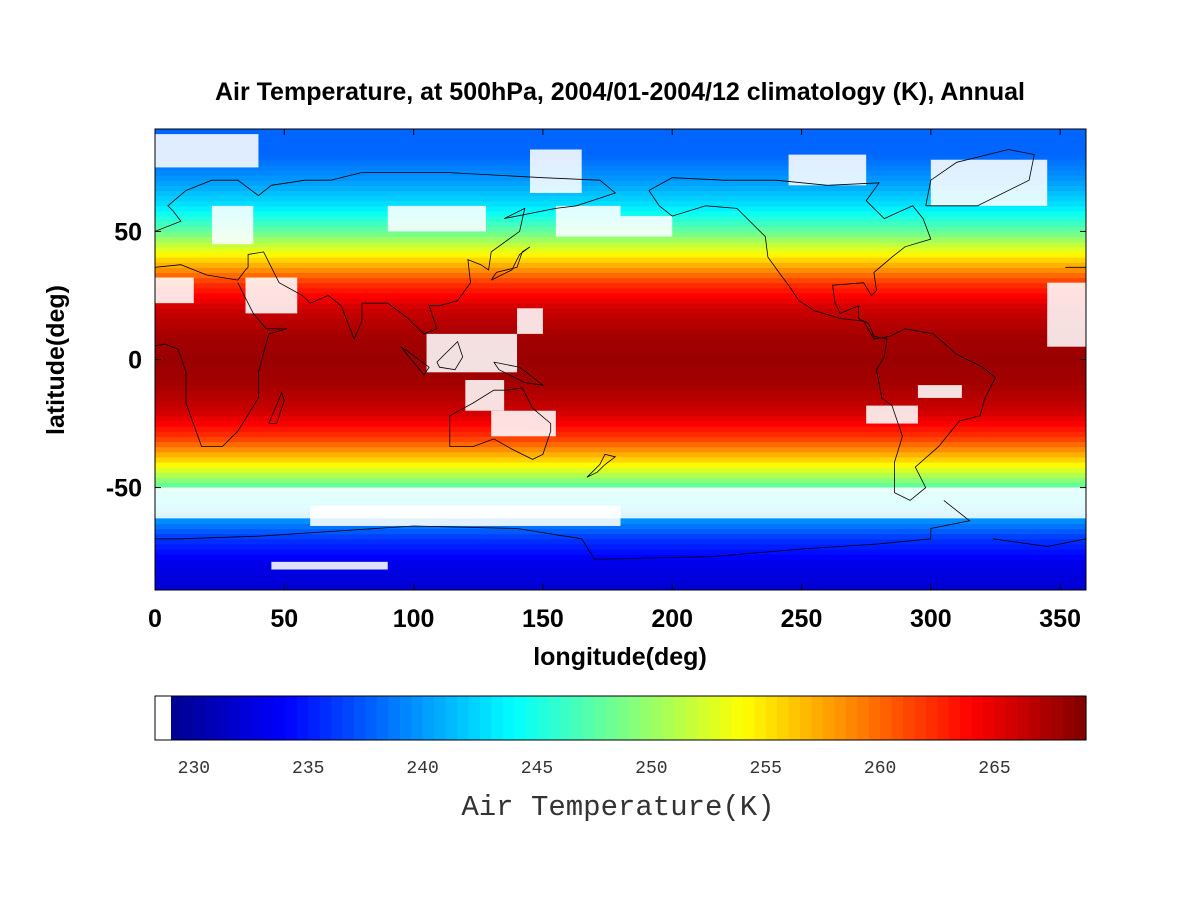 The image size is (1200, 900). What do you see at coordinates (155, 619) in the screenshot?
I see `x-tick-label: 0` at bounding box center [155, 619].